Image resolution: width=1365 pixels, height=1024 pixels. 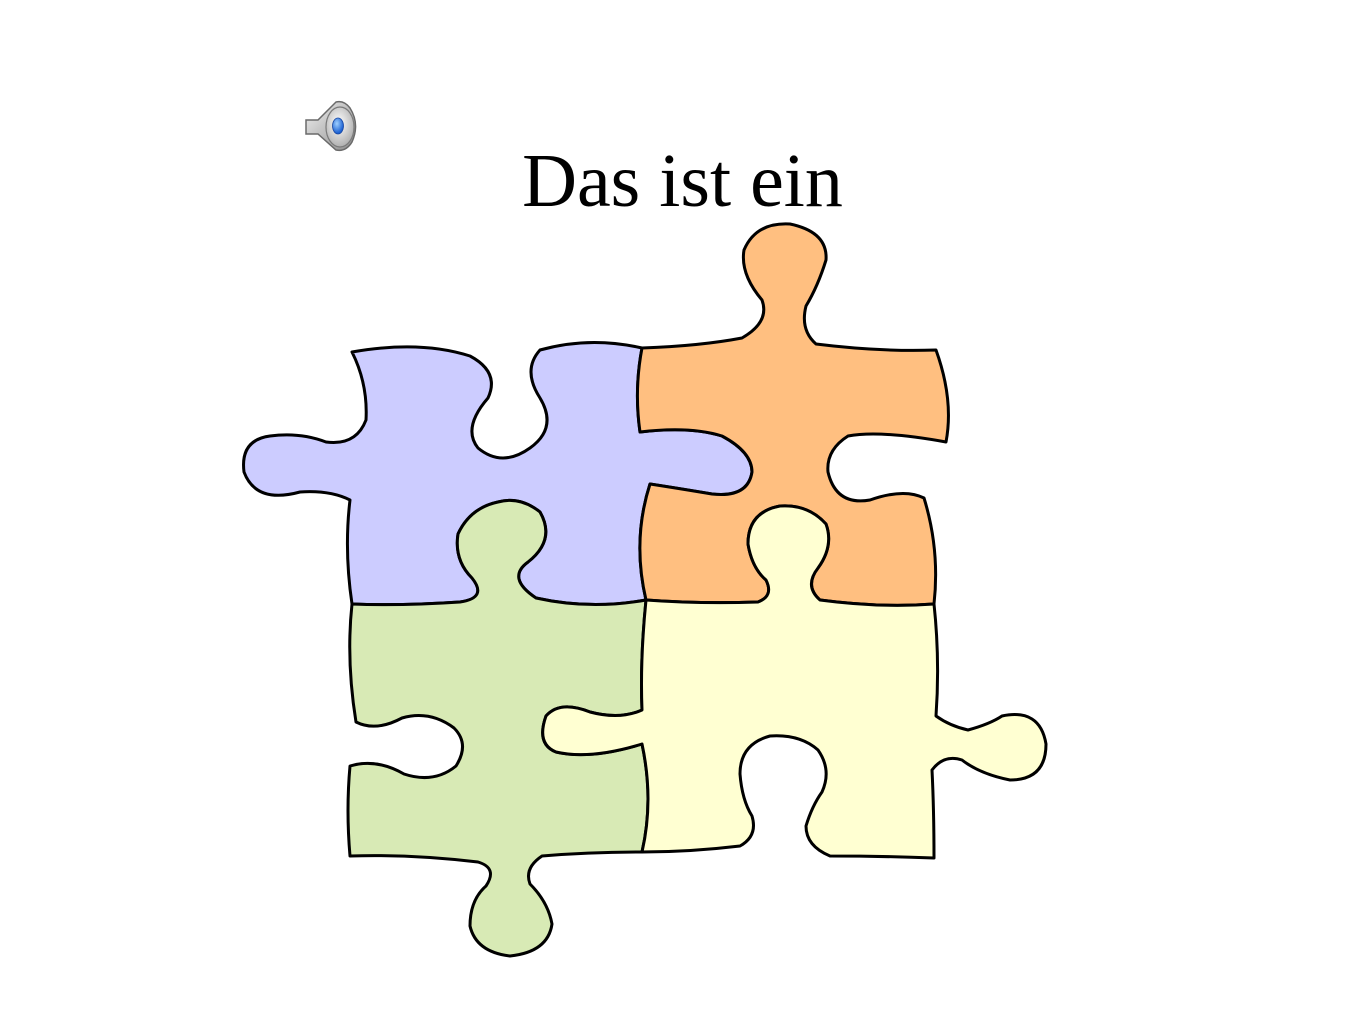 I want to click on slide-title: Das ist ein, so click(x=682, y=181).